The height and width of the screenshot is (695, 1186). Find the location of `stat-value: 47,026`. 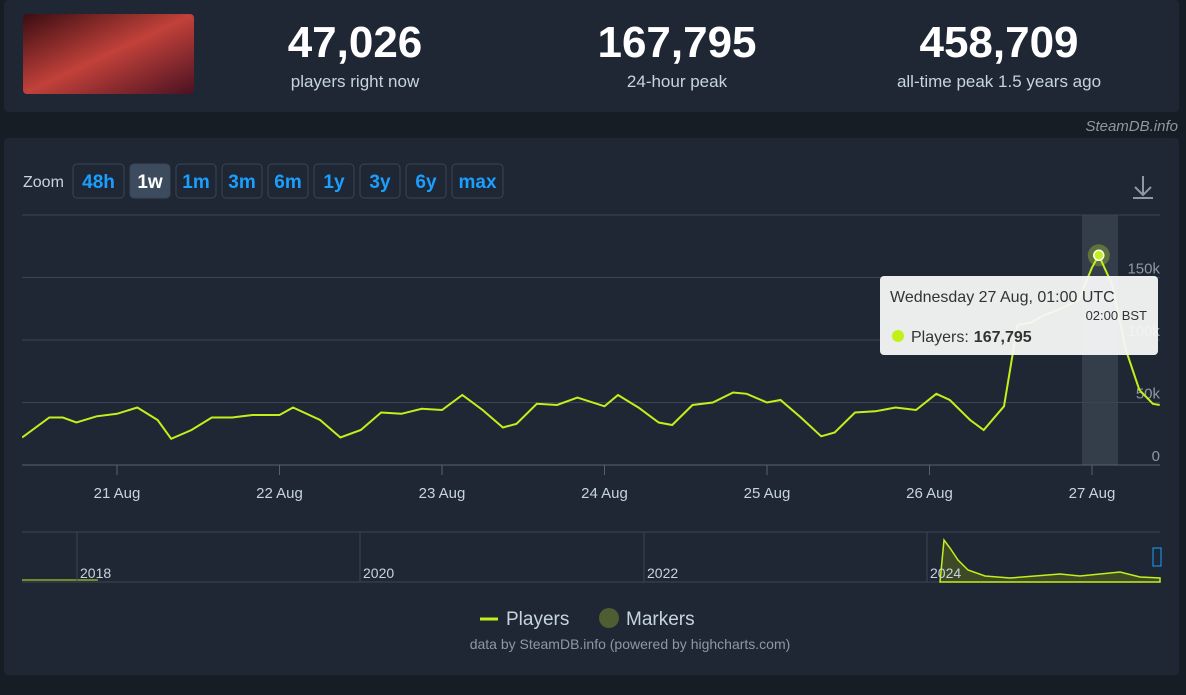

stat-value: 47,026 is located at coordinates (355, 42).